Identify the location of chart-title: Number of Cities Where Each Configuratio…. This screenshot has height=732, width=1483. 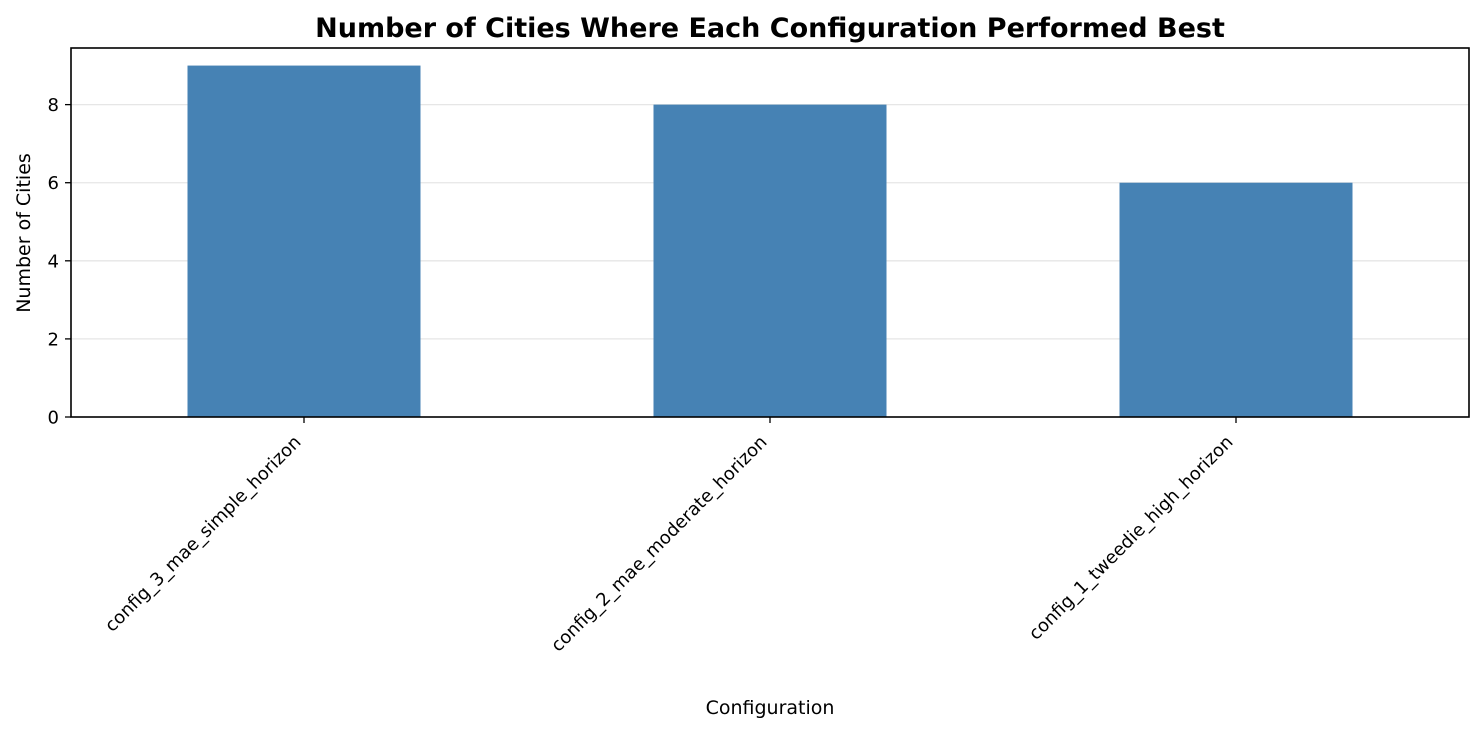
(770, 28).